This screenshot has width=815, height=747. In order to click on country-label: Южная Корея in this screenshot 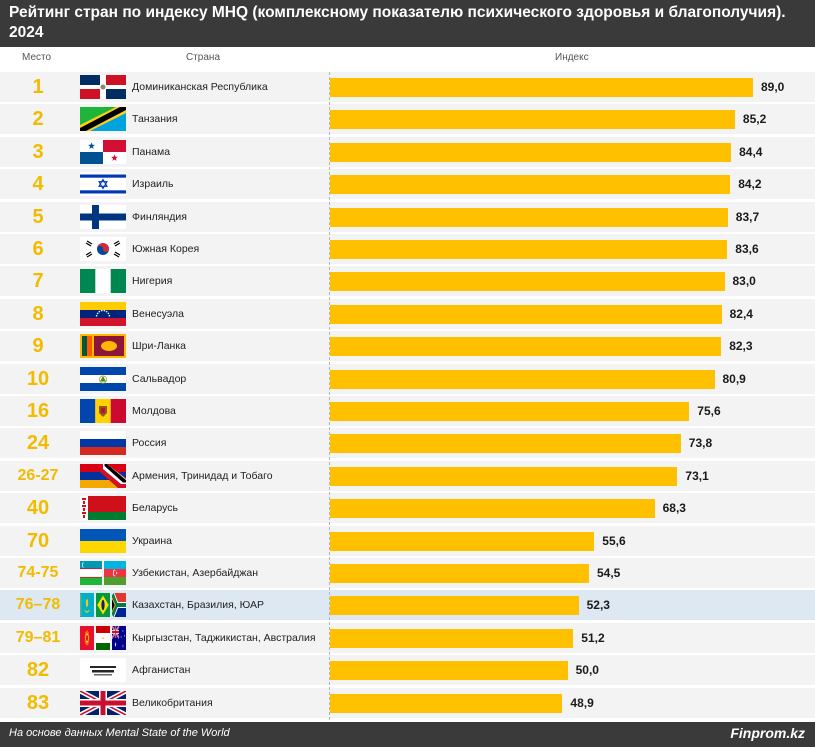, I will do `click(166, 249)`.